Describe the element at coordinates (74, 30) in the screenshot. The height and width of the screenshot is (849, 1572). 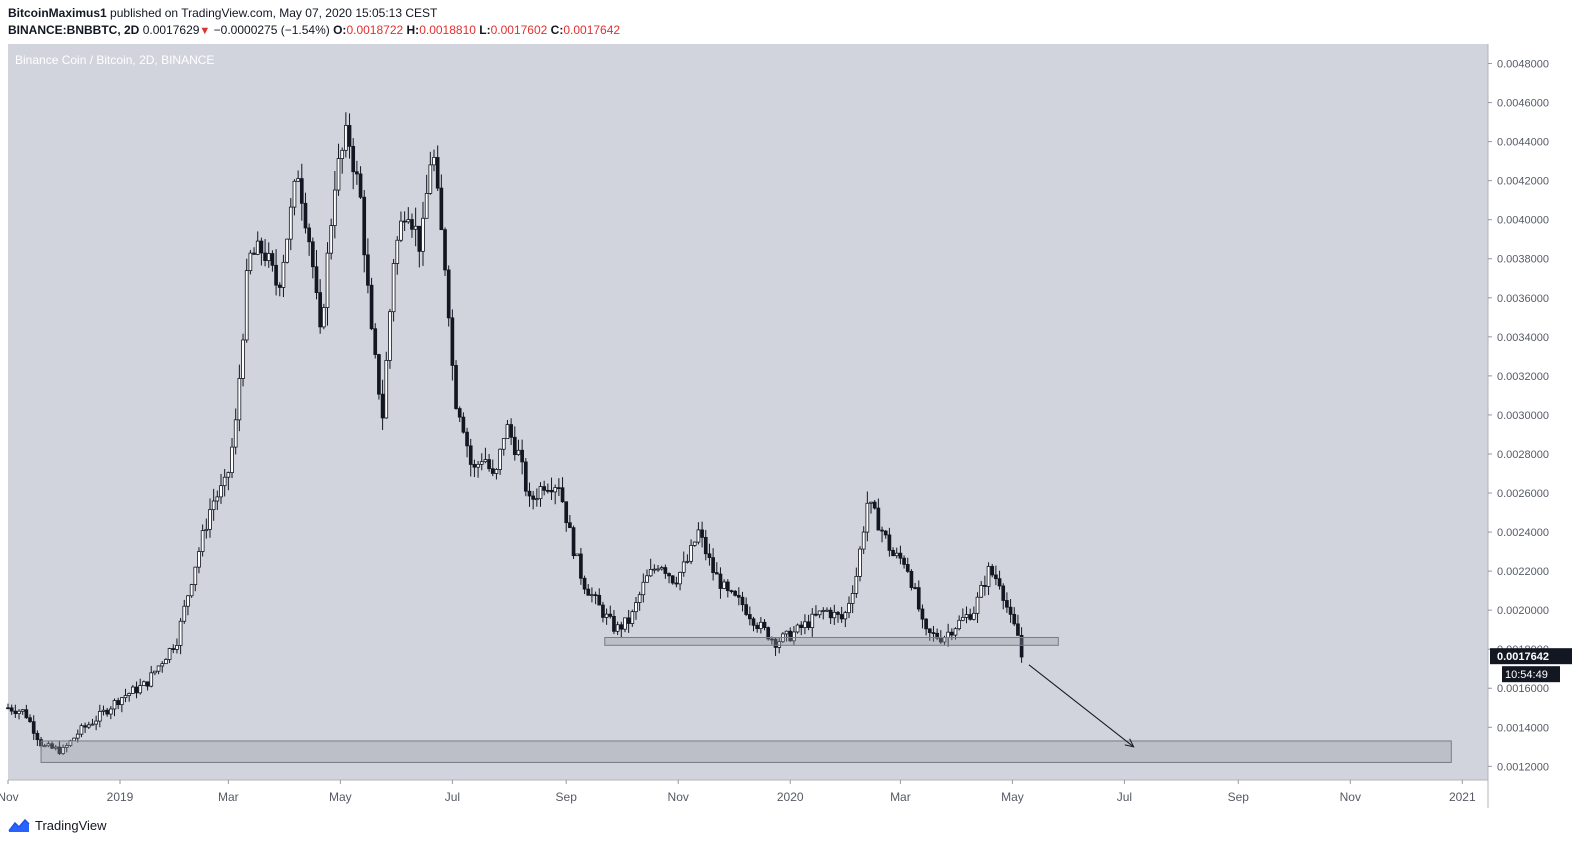
I see `symbol-label: BINANCE:BNBBTC, 2D` at that location.